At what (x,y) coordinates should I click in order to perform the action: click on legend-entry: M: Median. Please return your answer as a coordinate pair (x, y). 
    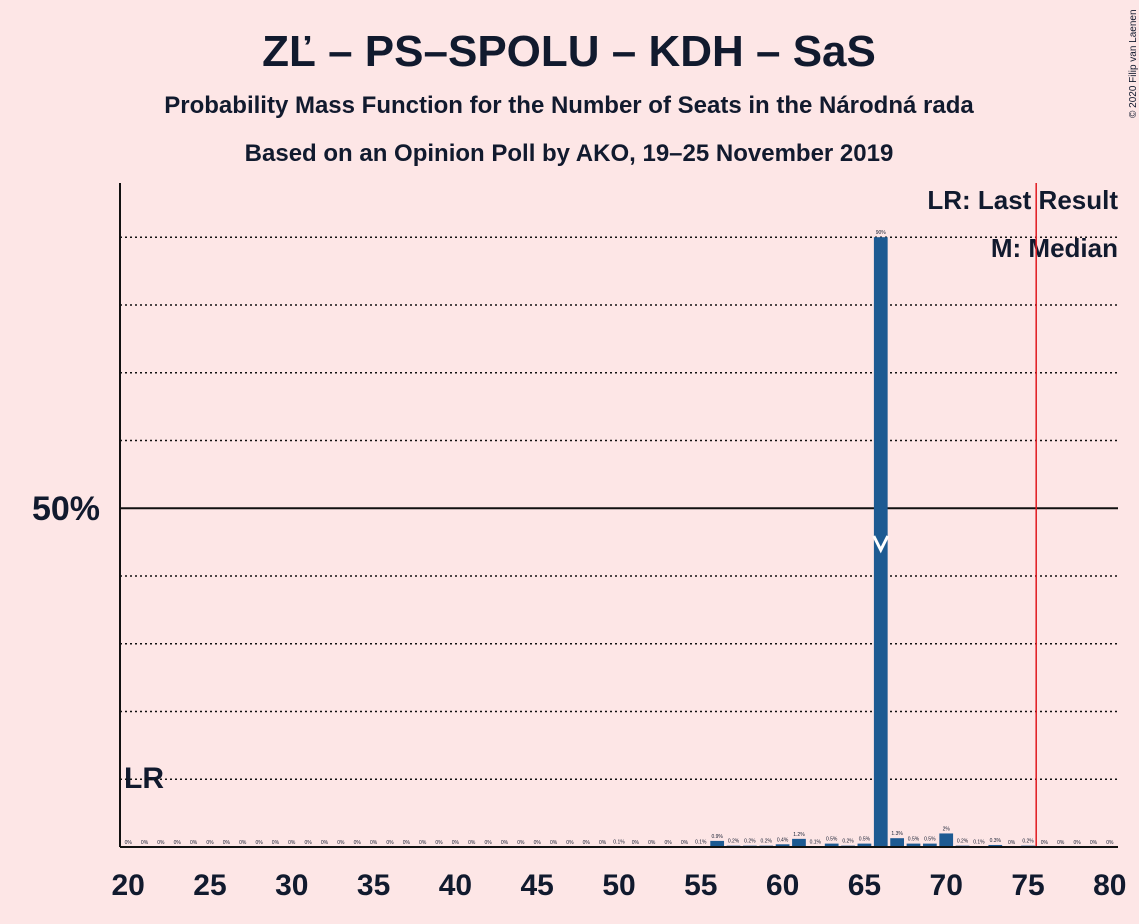
    Looking at the image, I should click on (1054, 248).